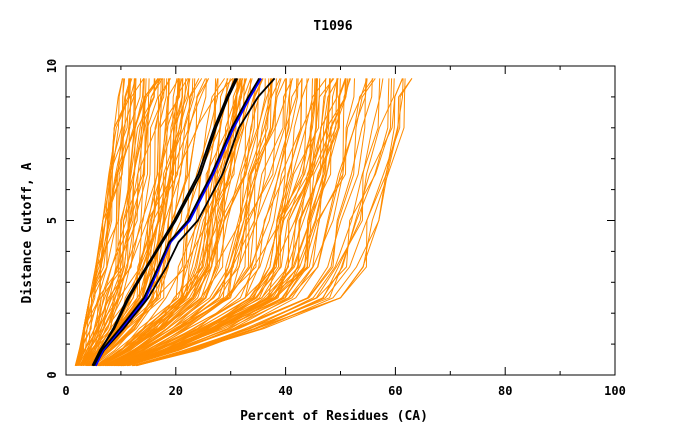 This screenshot has height=440, width=680. I want to click on y-axis-label: Distance Cutoff, A, so click(27, 232).